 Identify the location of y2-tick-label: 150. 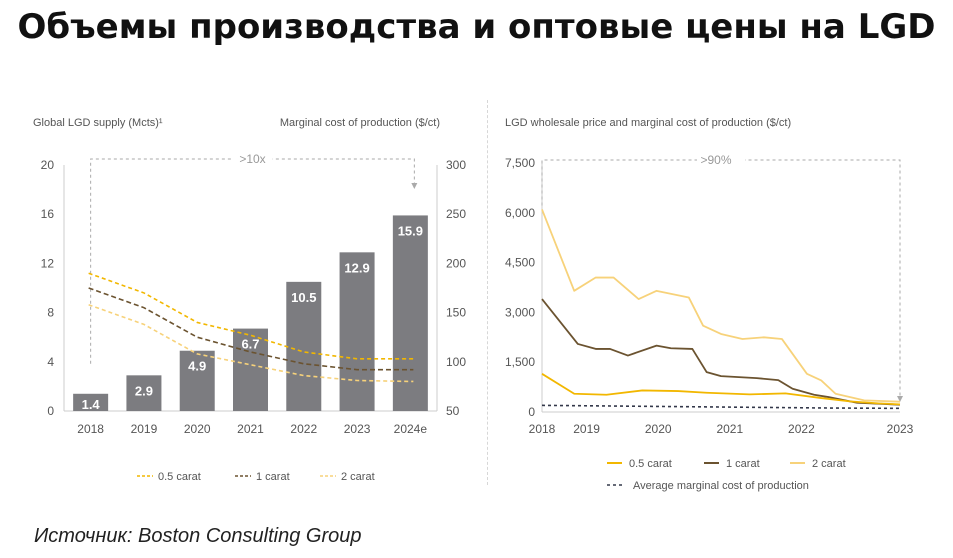
(456, 313).